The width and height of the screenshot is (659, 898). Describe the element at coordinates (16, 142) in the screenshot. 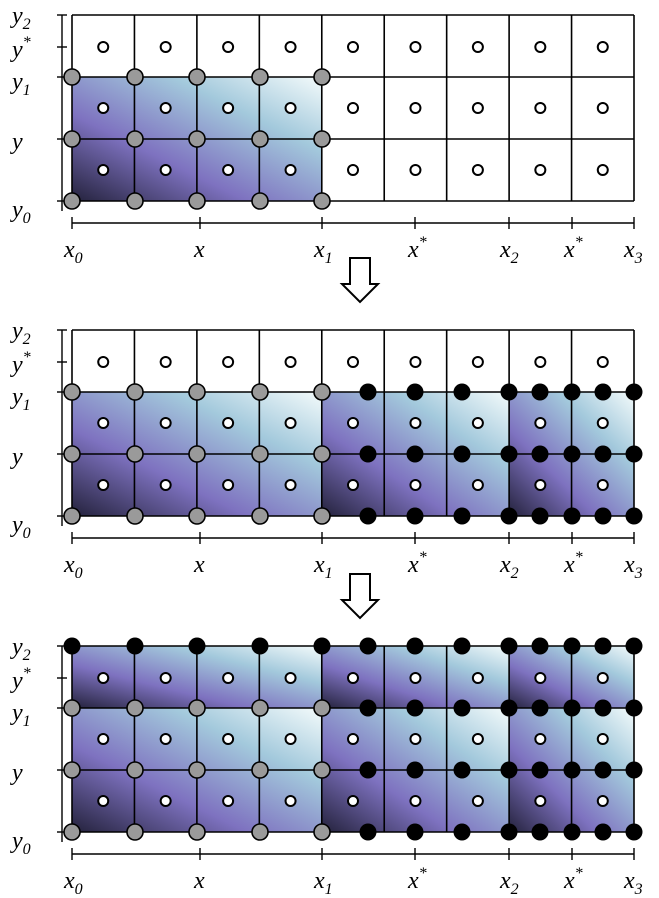

I see `y-label-3: y` at that location.